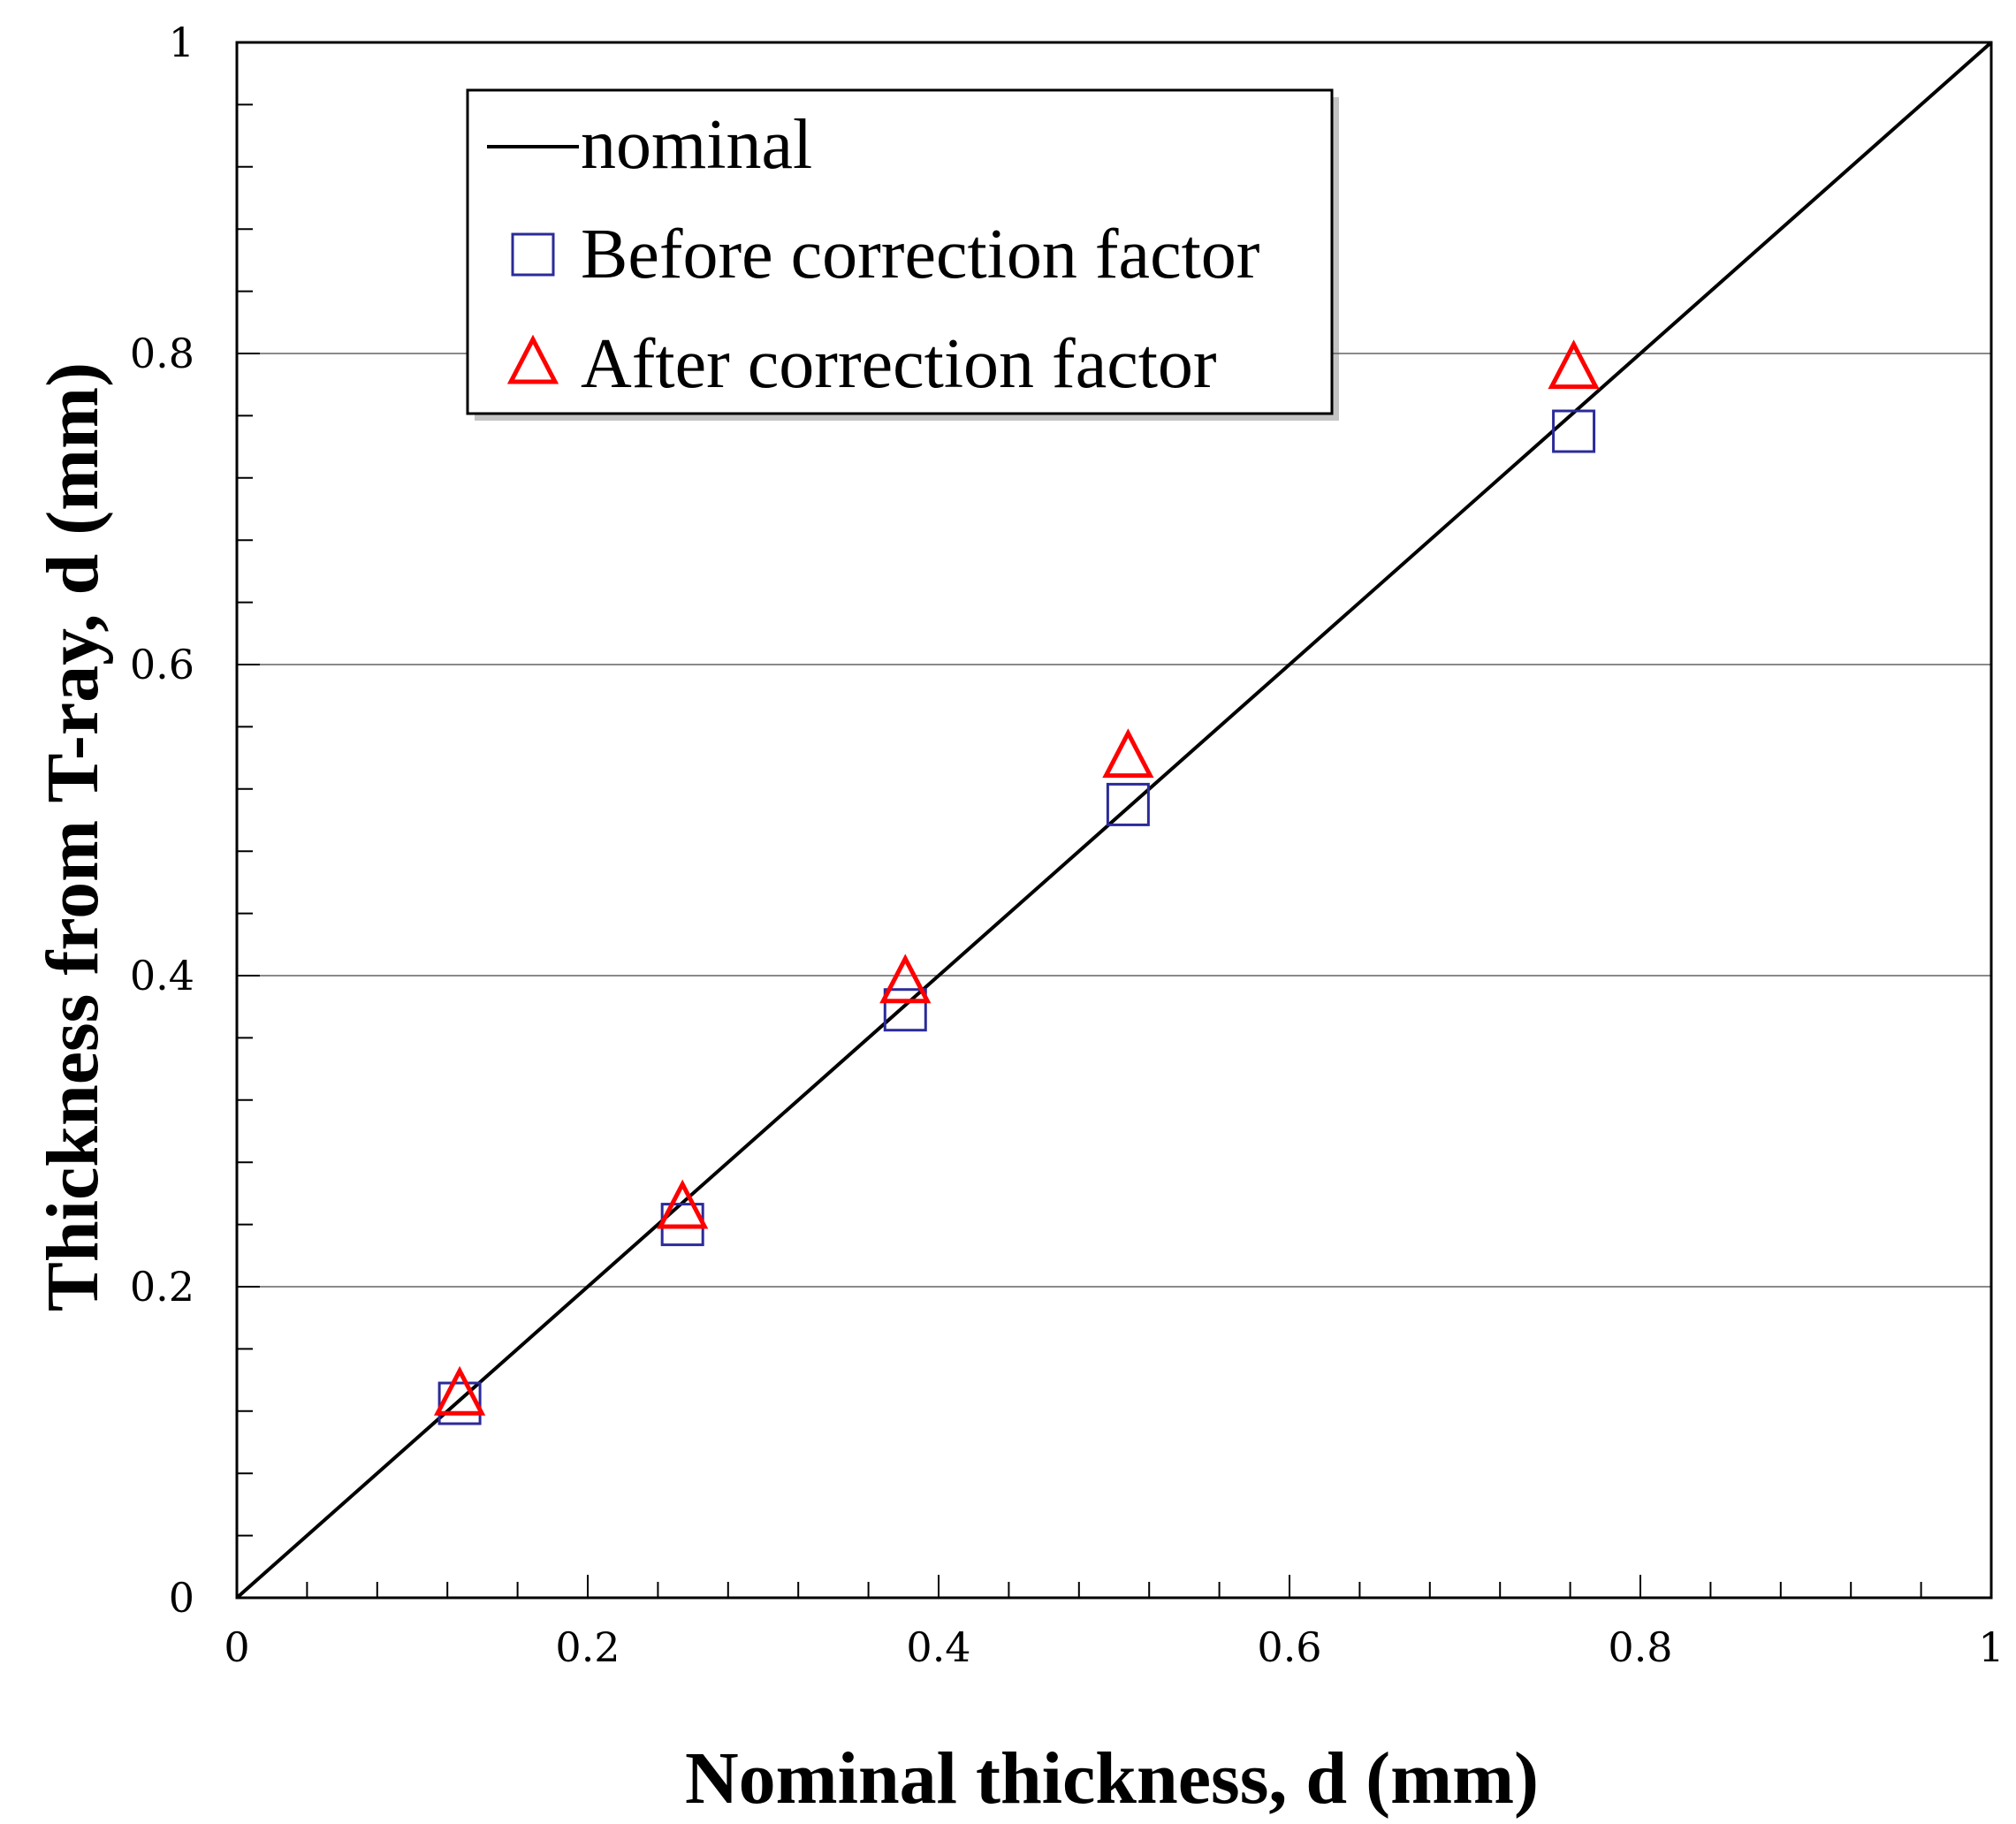 This screenshot has width=2016, height=1824. What do you see at coordinates (1991, 1647) in the screenshot?
I see `x-tick-label-5: 1` at bounding box center [1991, 1647].